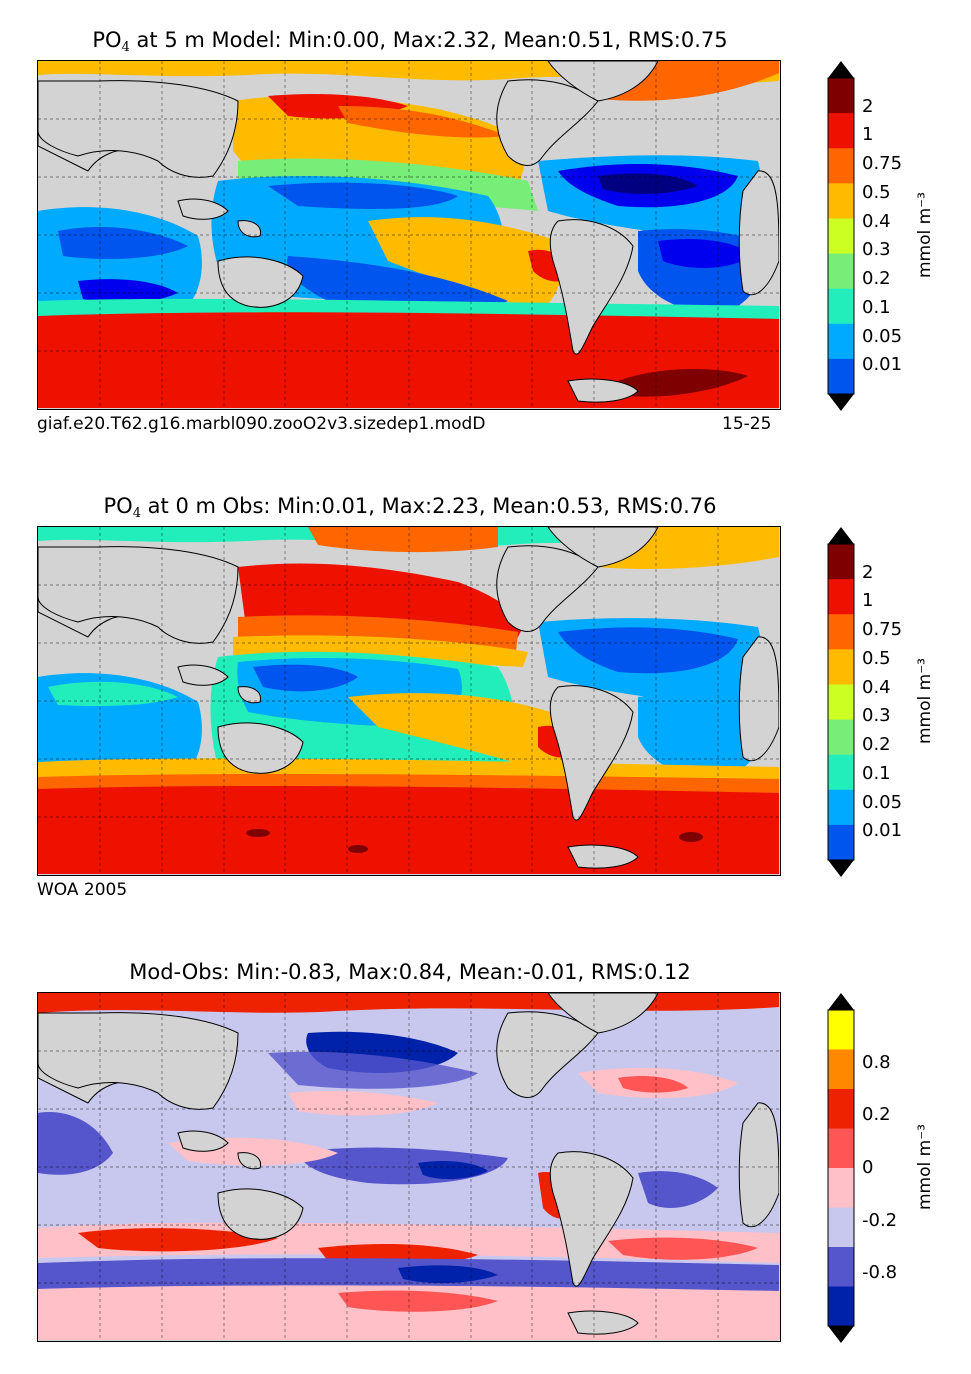 The width and height of the screenshot is (971, 1374). What do you see at coordinates (925, 235) in the screenshot?
I see `model-colorbar-unit: mmol m⁻³` at bounding box center [925, 235].